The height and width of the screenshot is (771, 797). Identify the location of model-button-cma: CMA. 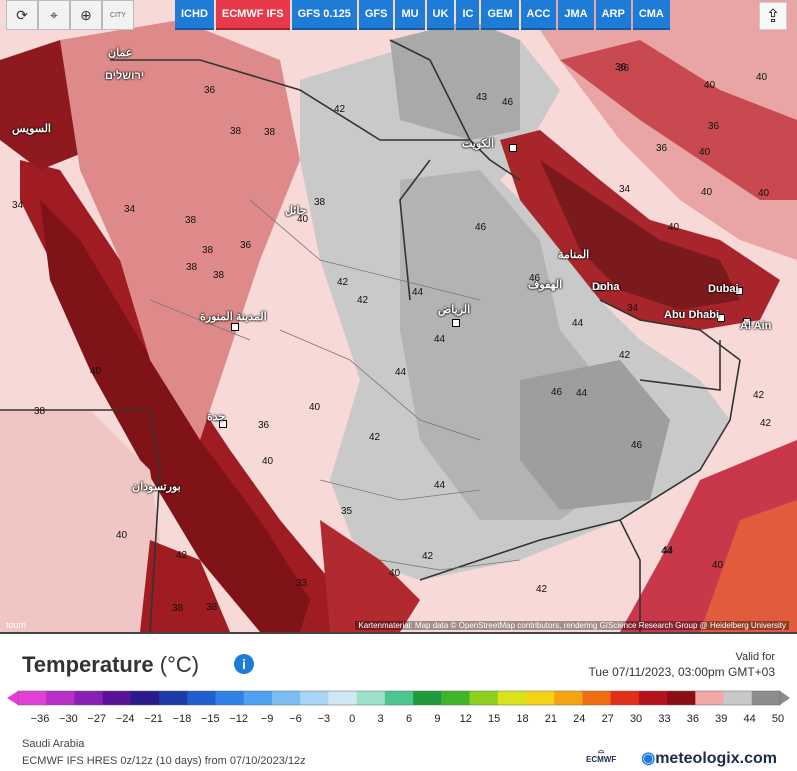
(651, 15).